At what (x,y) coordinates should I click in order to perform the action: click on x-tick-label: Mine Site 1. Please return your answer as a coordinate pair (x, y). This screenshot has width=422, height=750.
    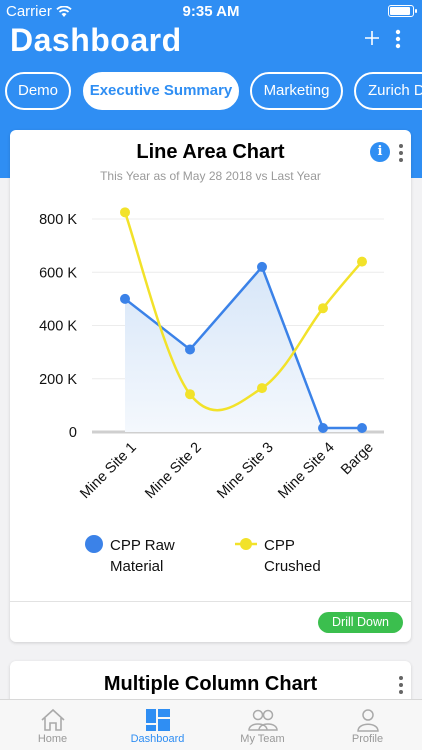
    Looking at the image, I should click on (108, 471).